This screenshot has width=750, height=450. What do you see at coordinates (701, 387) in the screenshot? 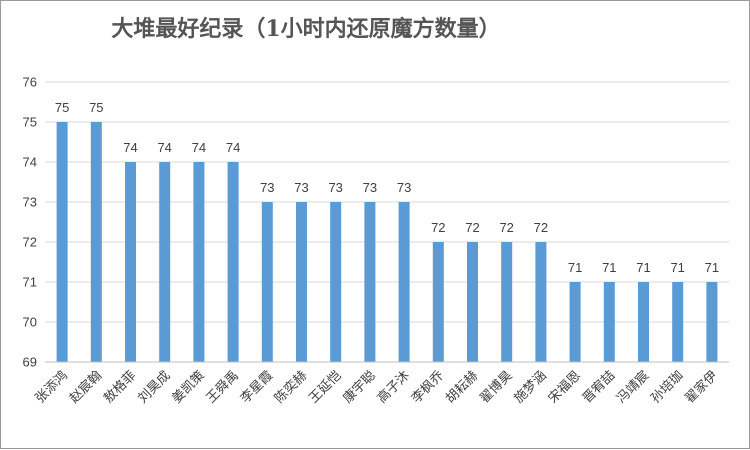
I see `category-label: 翟家伊` at bounding box center [701, 387].